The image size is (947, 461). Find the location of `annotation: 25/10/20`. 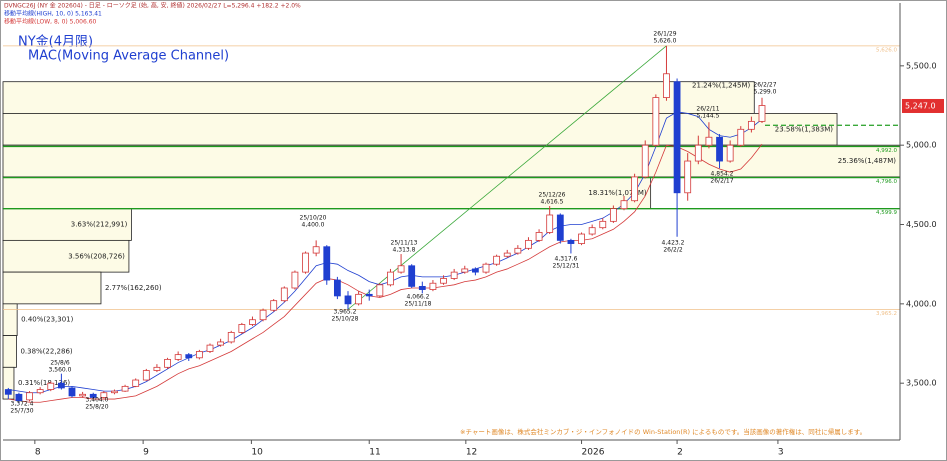

annotation: 25/10/20 is located at coordinates (313, 218).